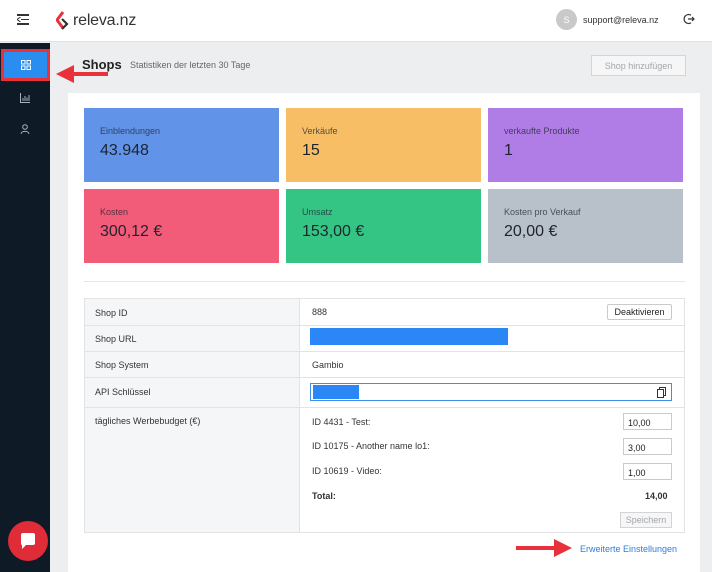 This screenshot has width=712, height=572. I want to click on stat-value: 20,00 €, so click(531, 231).